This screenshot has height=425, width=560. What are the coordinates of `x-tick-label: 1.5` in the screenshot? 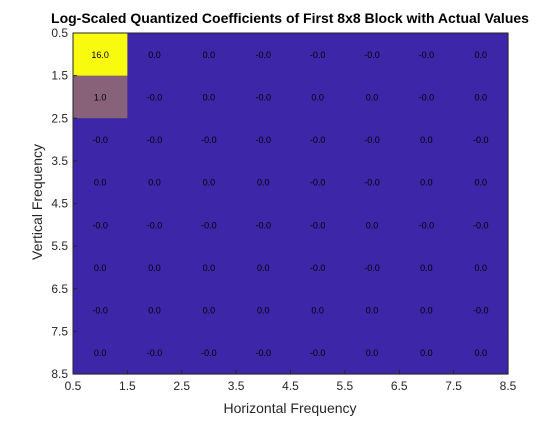 It's located at (127, 386).